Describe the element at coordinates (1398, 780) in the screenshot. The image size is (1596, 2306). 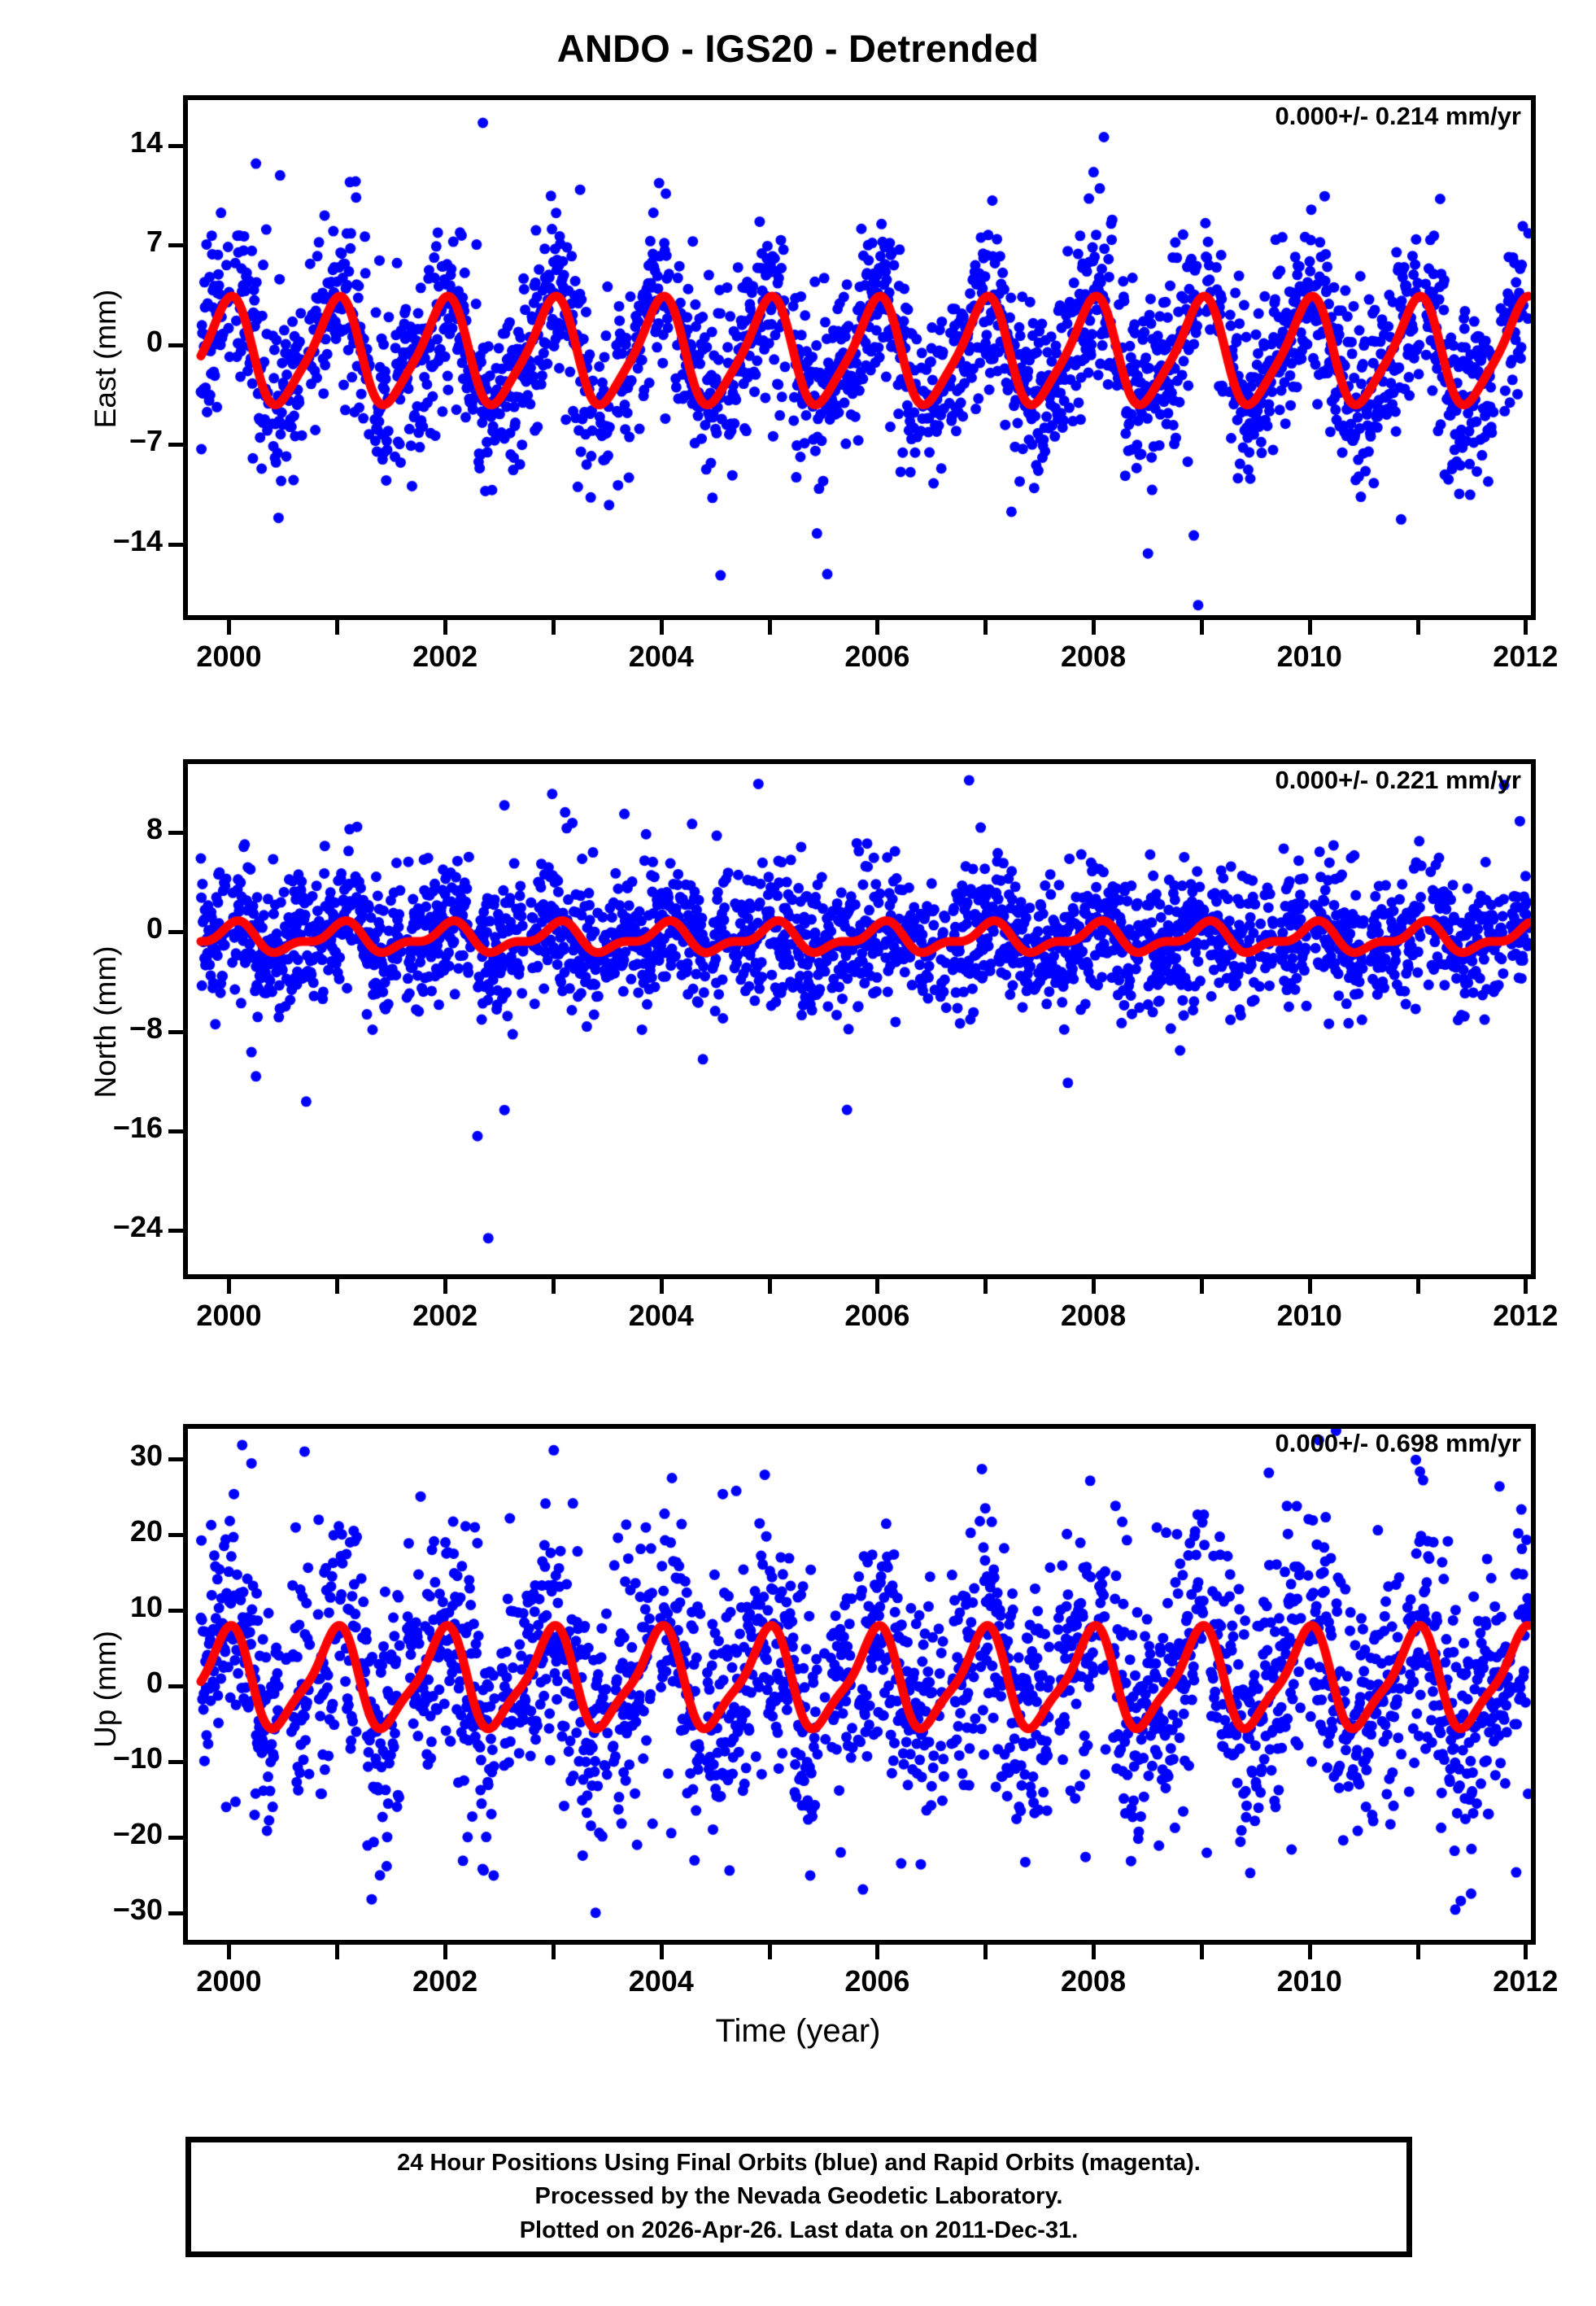
I see `panel-north-rate-annotation: 0.000+/- 0.221 mm/yr` at that location.